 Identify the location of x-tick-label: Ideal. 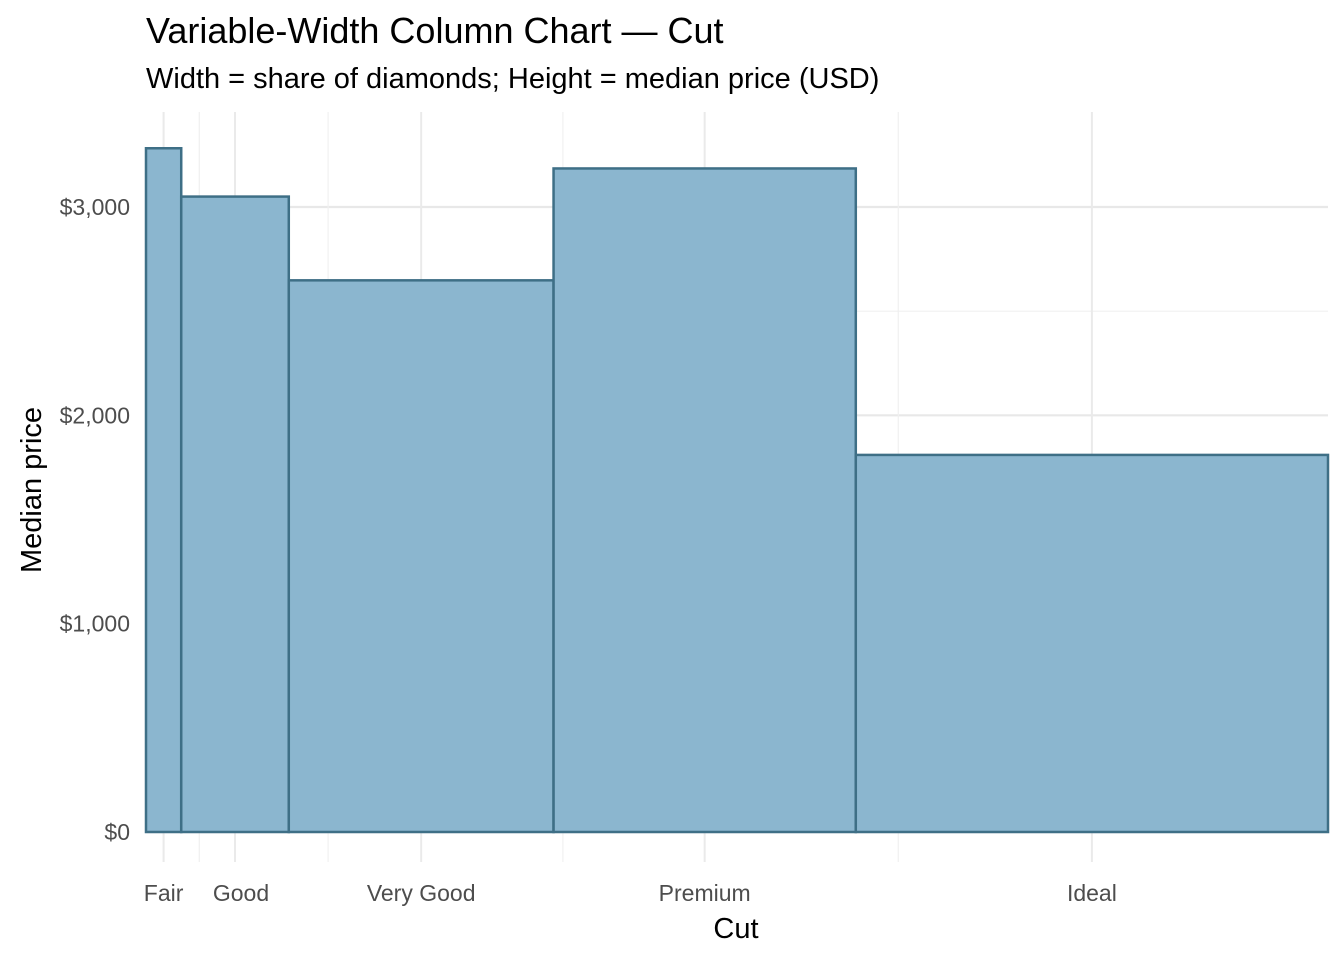
(1092, 893).